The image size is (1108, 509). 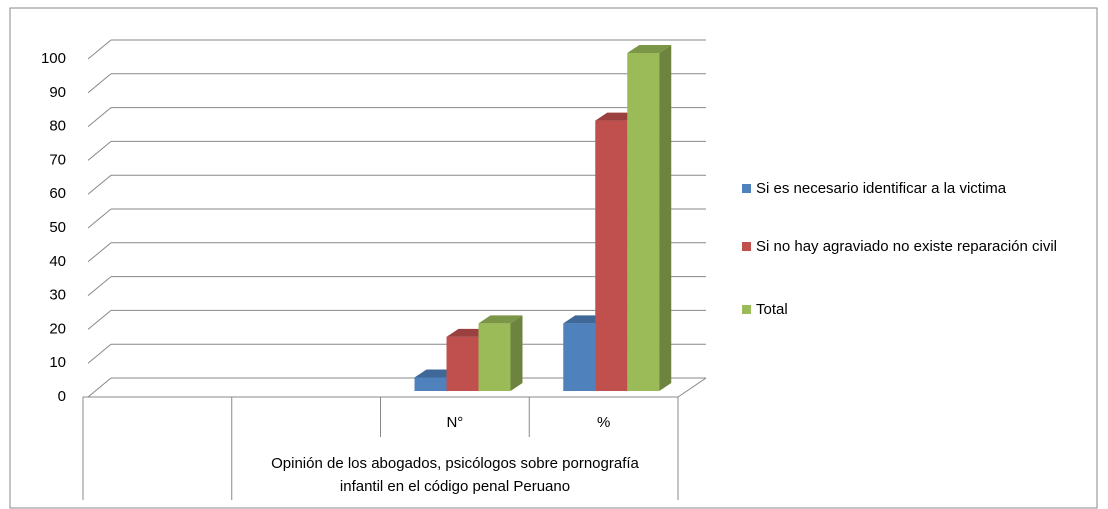 I want to click on y-tick-label: 70, so click(x=57, y=159).